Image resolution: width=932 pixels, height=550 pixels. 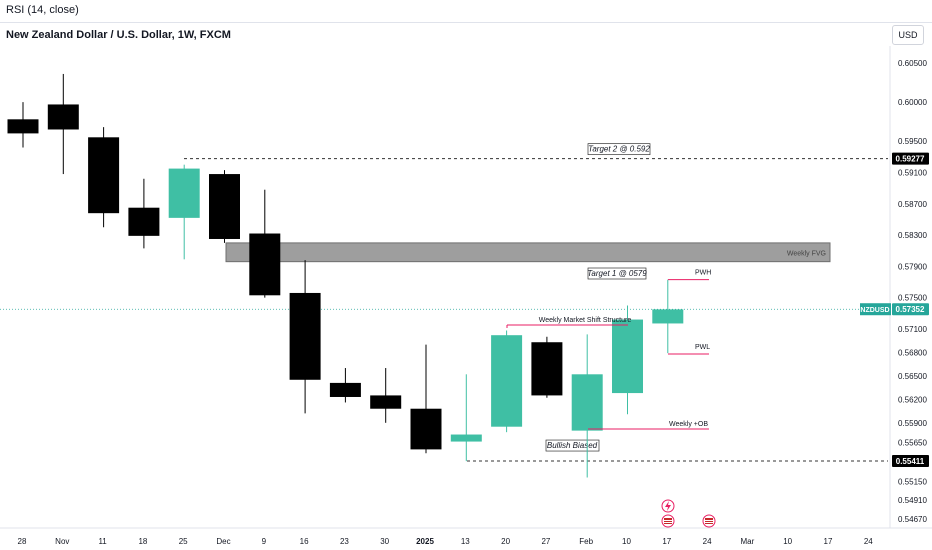 I want to click on price-tick-label: 0.60500, so click(x=912, y=63).